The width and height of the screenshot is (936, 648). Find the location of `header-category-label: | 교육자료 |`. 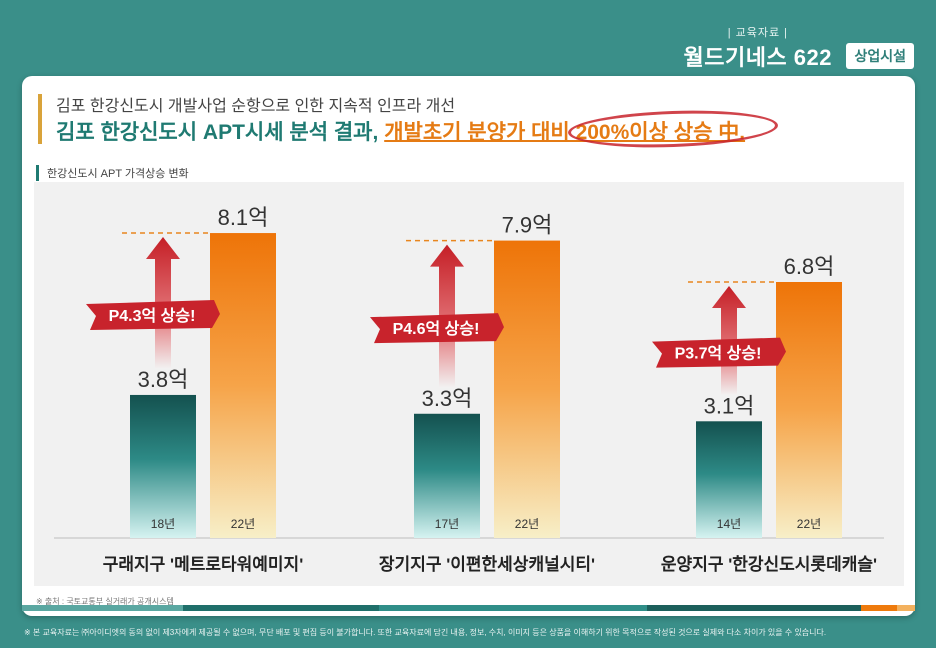

header-category-label: | 교육자료 | is located at coordinates (757, 33).